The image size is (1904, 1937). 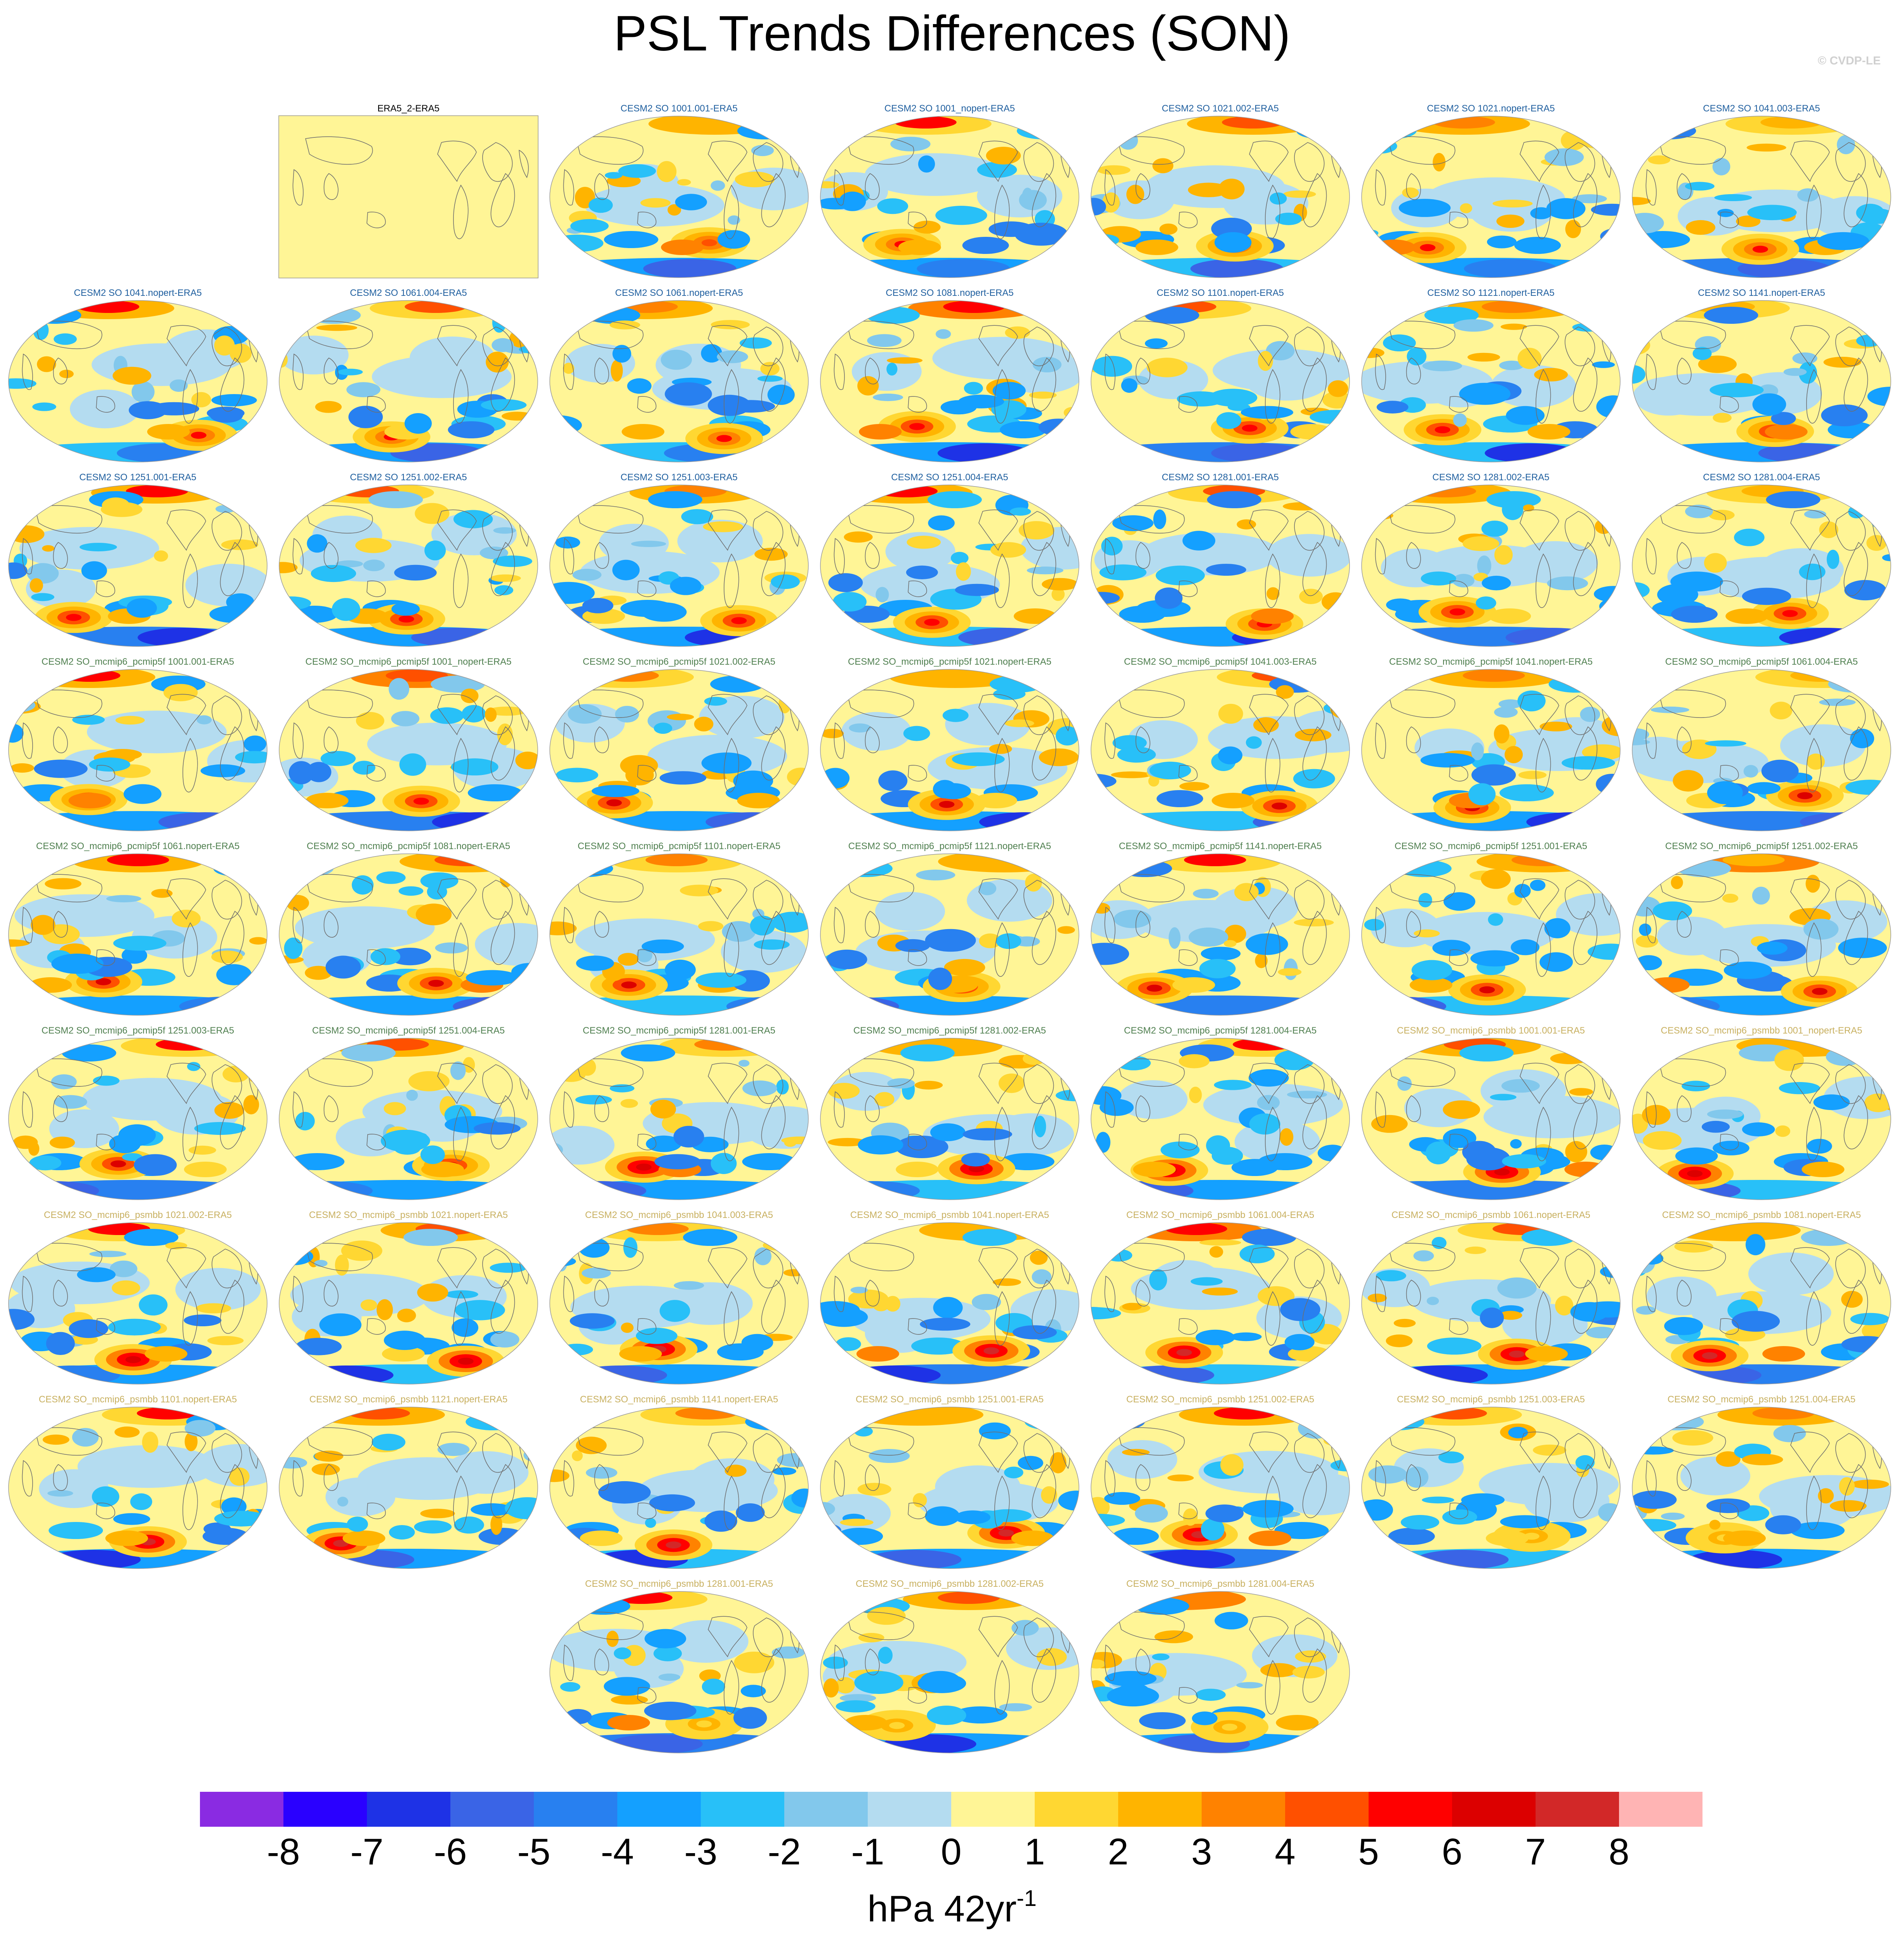 What do you see at coordinates (1027, 1898) in the screenshot?
I see `colorbar-units-exponent: -1` at bounding box center [1027, 1898].